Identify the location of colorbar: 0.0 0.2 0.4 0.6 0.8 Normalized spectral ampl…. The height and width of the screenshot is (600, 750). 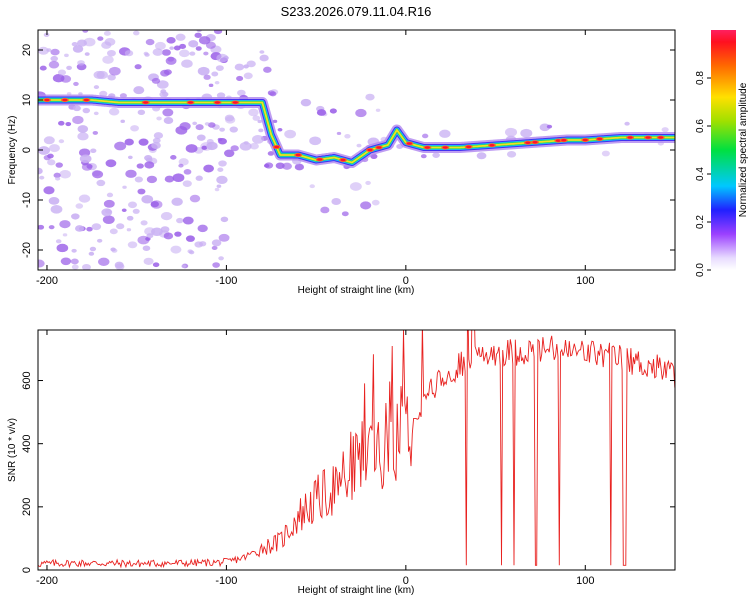
(722, 153).